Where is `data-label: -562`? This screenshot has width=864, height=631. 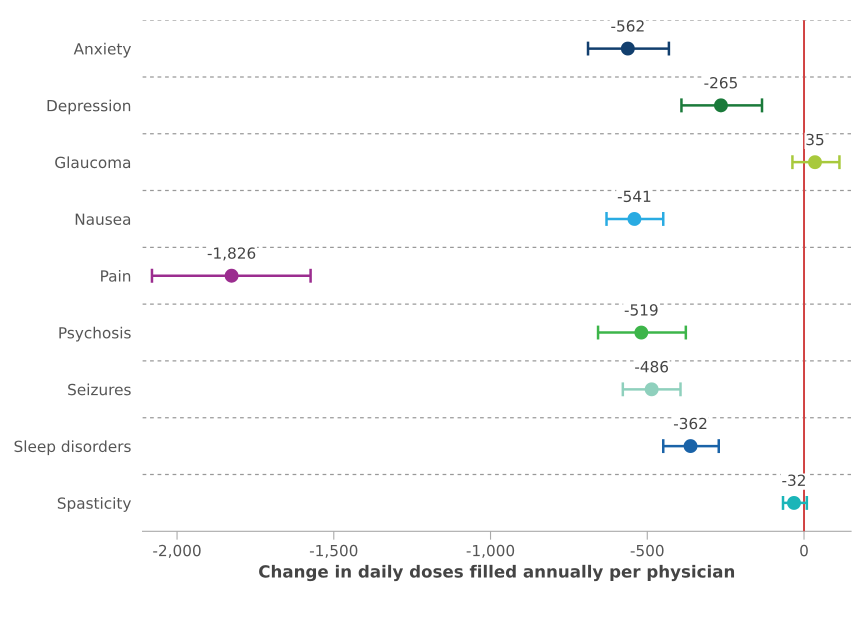
data-label: -562 is located at coordinates (627, 26).